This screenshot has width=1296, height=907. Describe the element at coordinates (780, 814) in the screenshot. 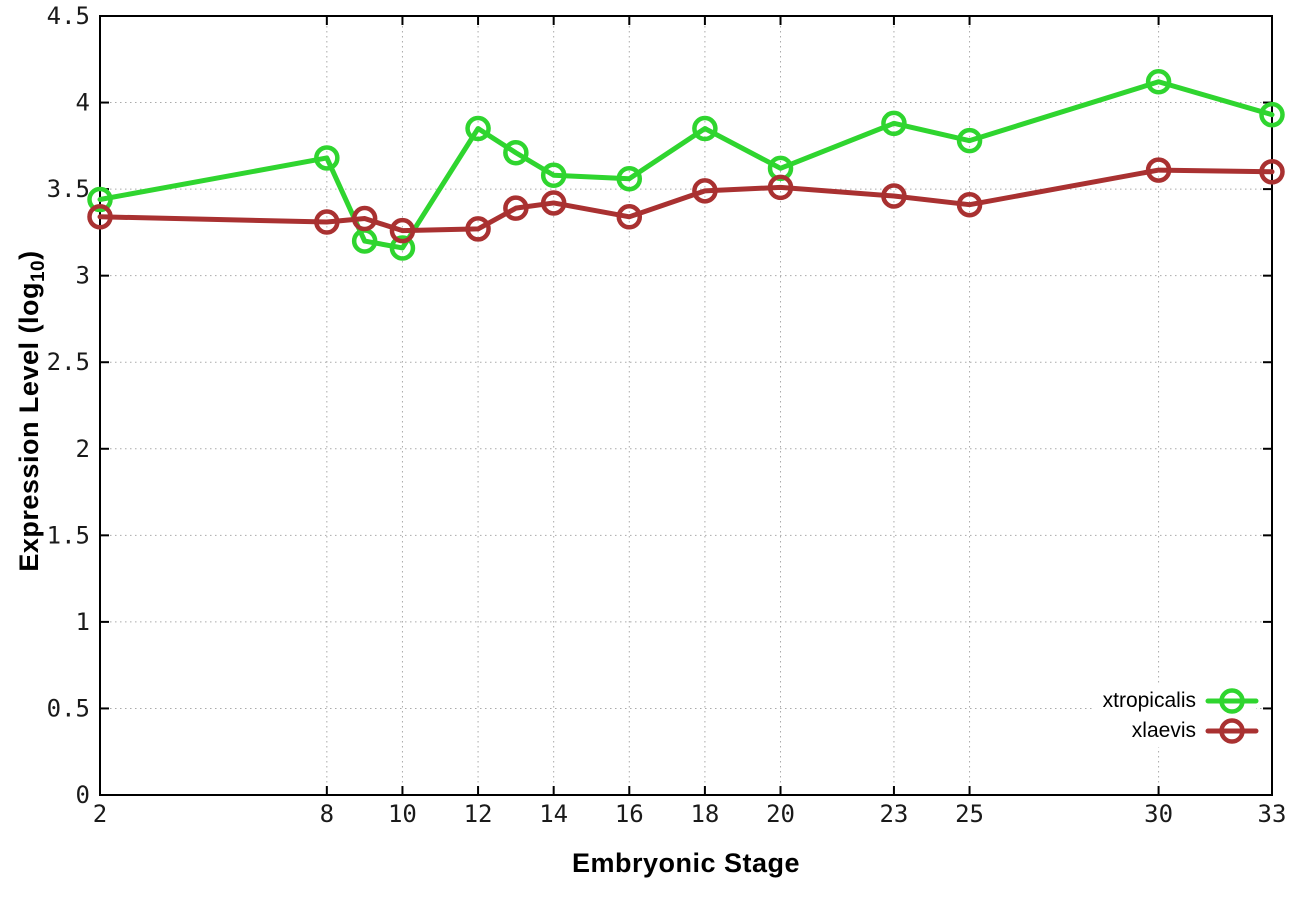

I see `x-tick-label: 20` at that location.